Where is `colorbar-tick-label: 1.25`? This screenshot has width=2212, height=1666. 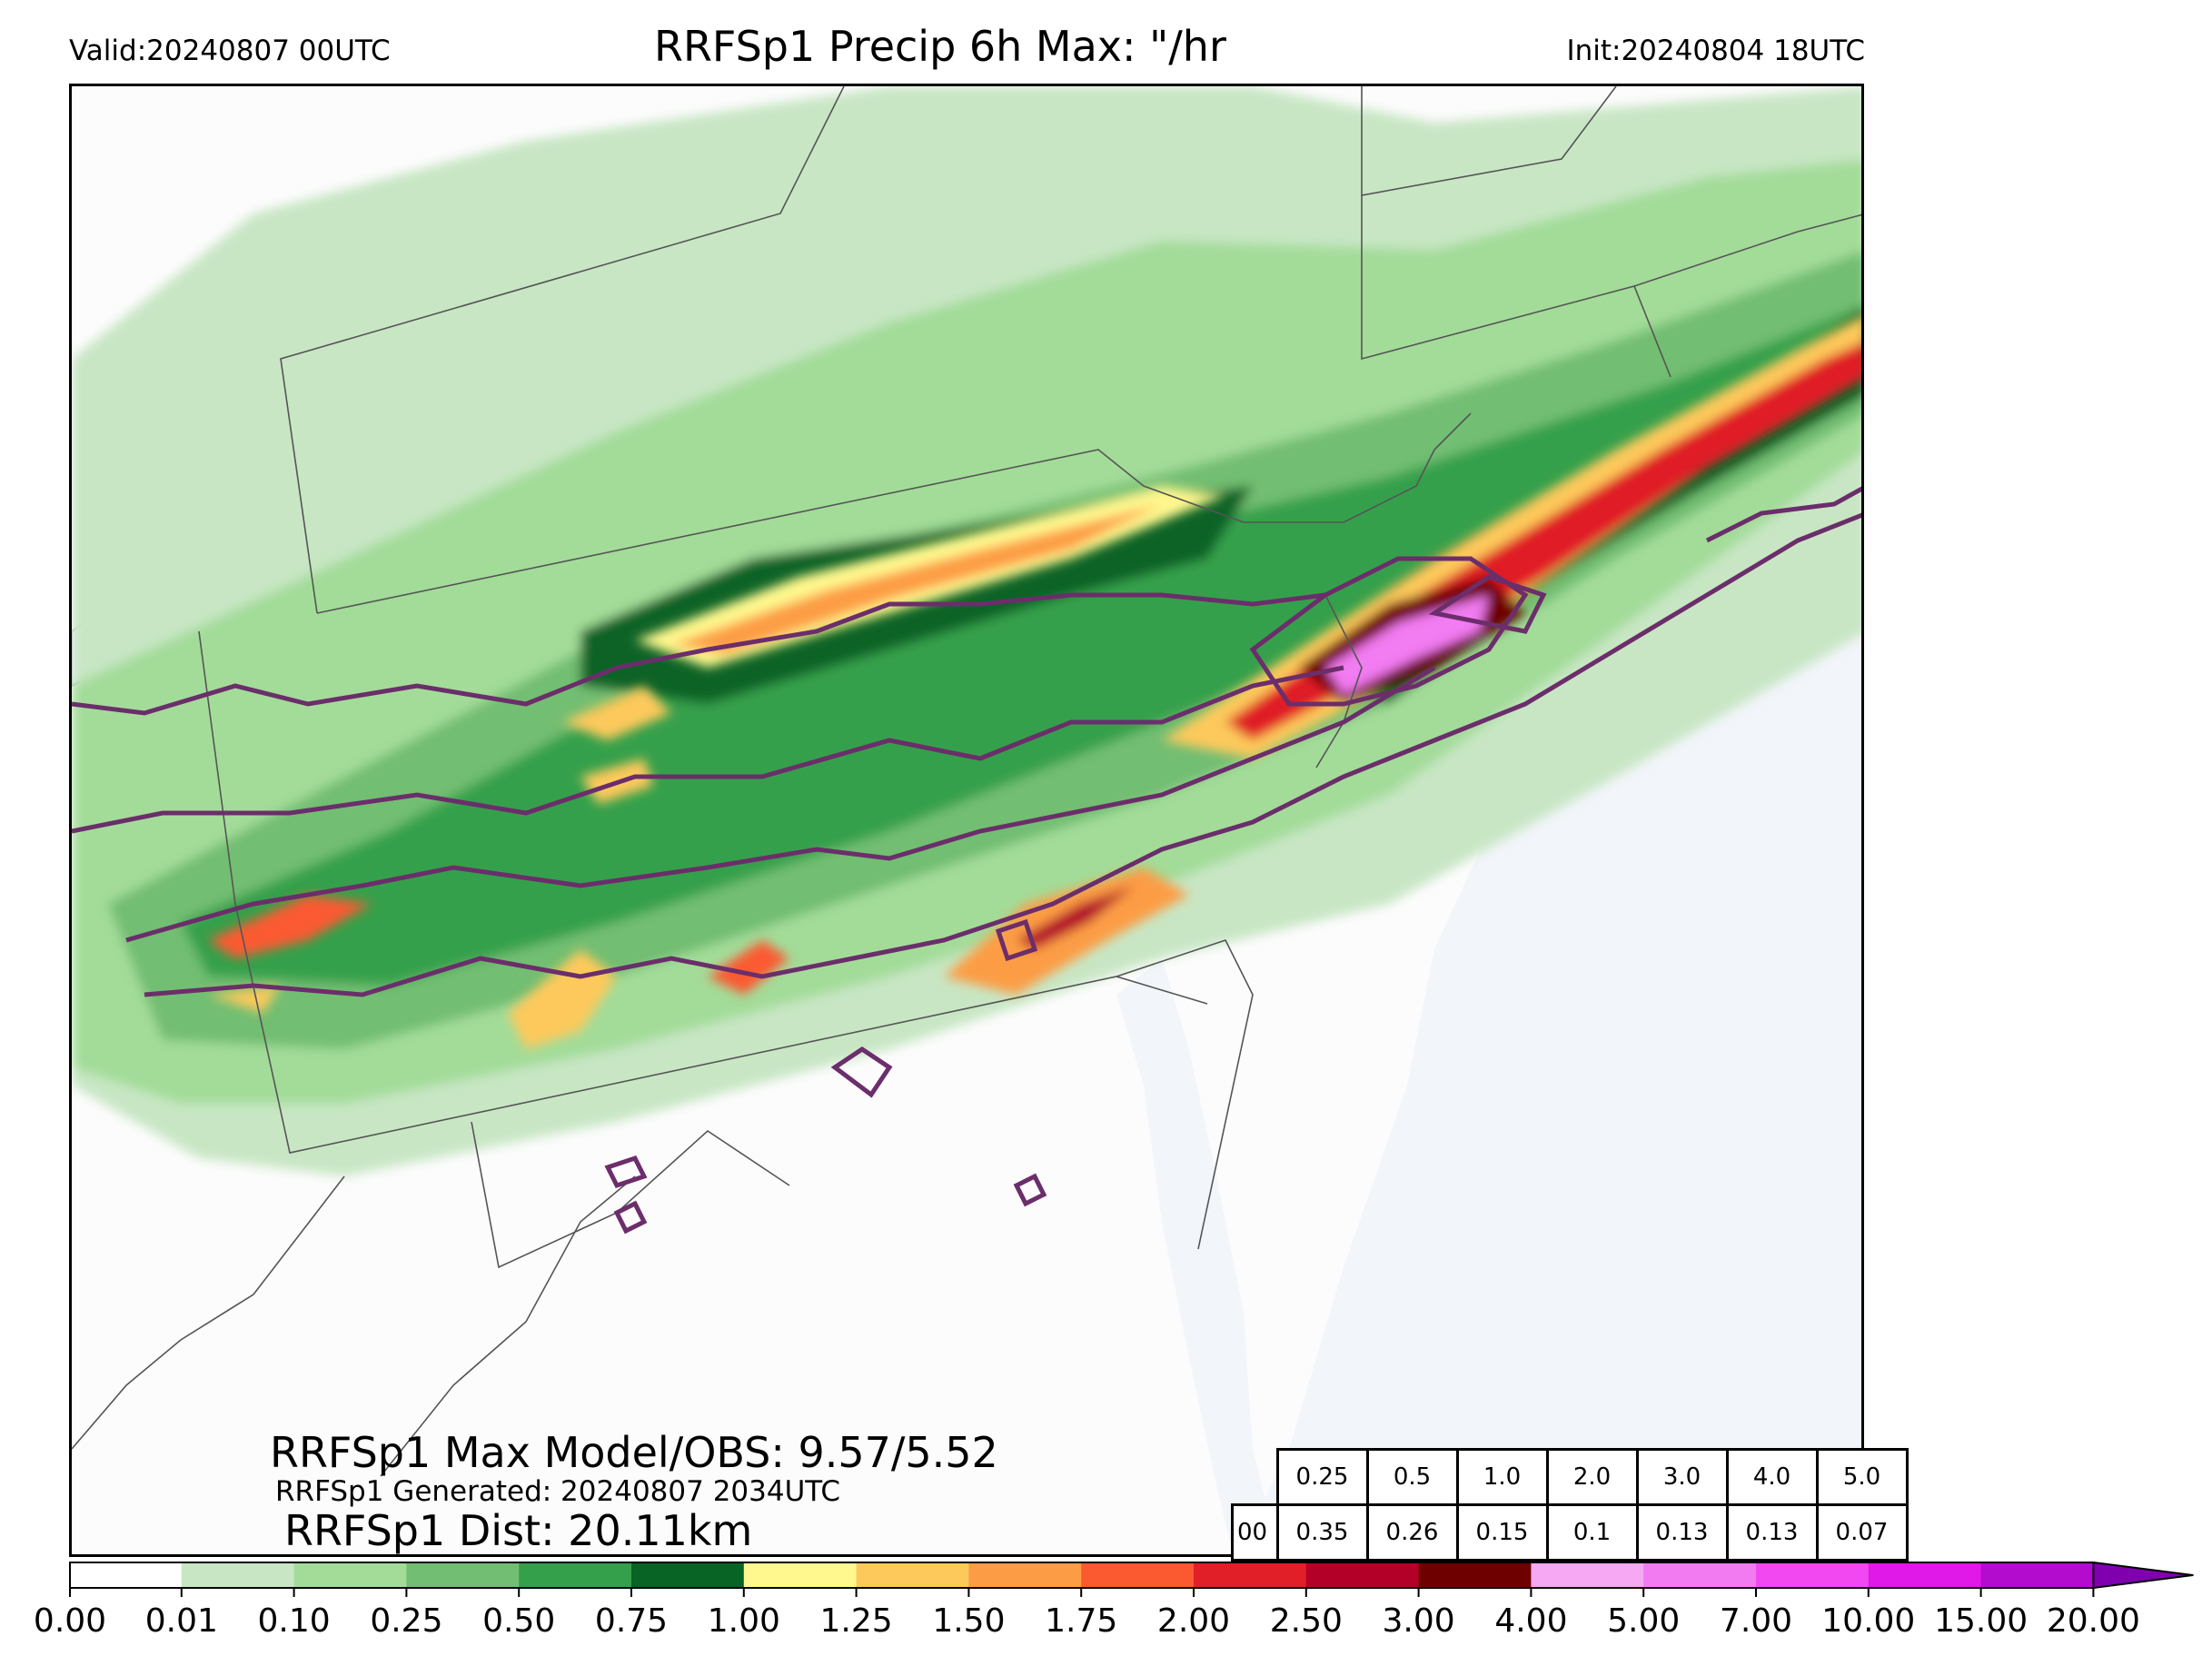
colorbar-tick-label: 1.25 is located at coordinates (856, 1621).